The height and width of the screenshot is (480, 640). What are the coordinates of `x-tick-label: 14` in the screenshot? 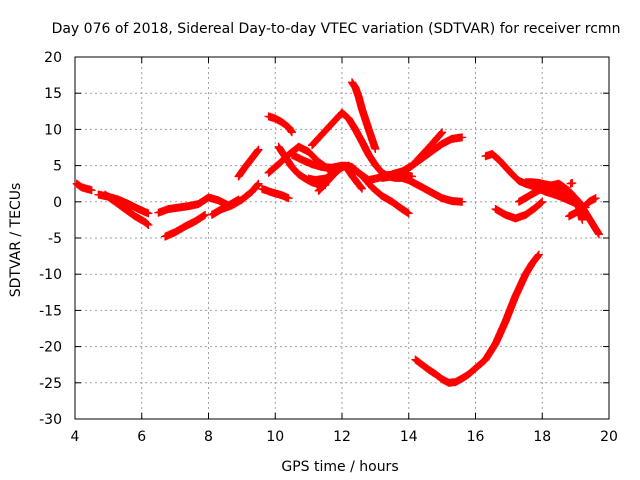 It's located at (409, 437).